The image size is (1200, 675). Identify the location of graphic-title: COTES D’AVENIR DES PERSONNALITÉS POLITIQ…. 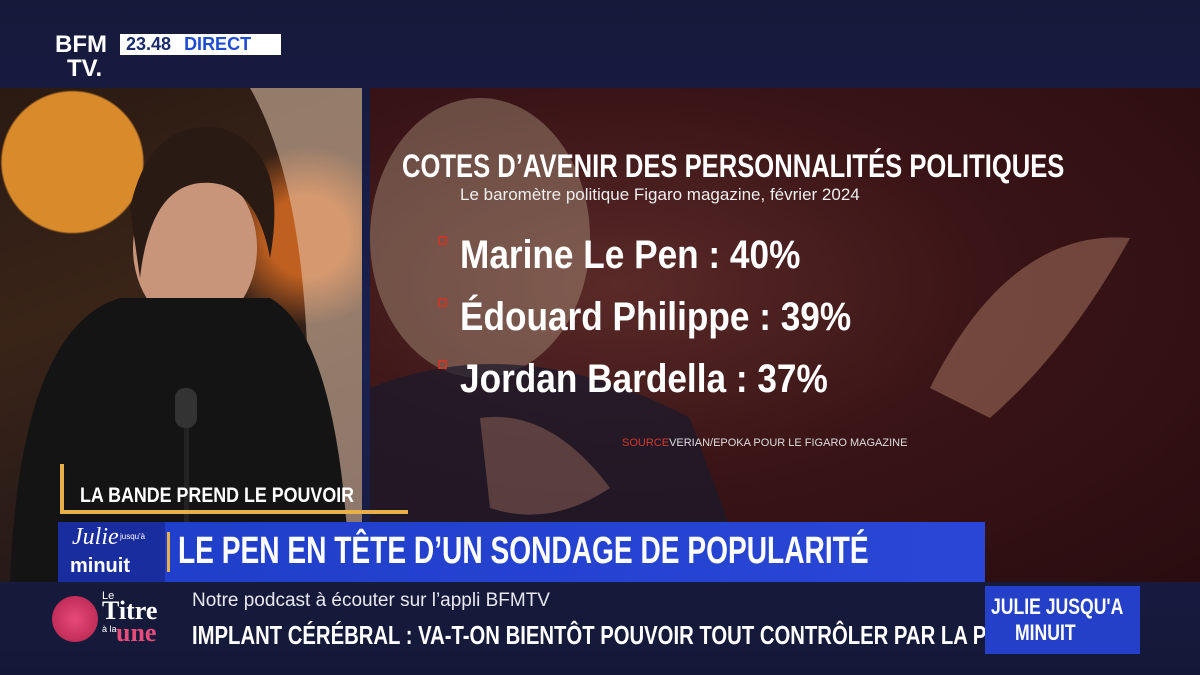
(733, 166).